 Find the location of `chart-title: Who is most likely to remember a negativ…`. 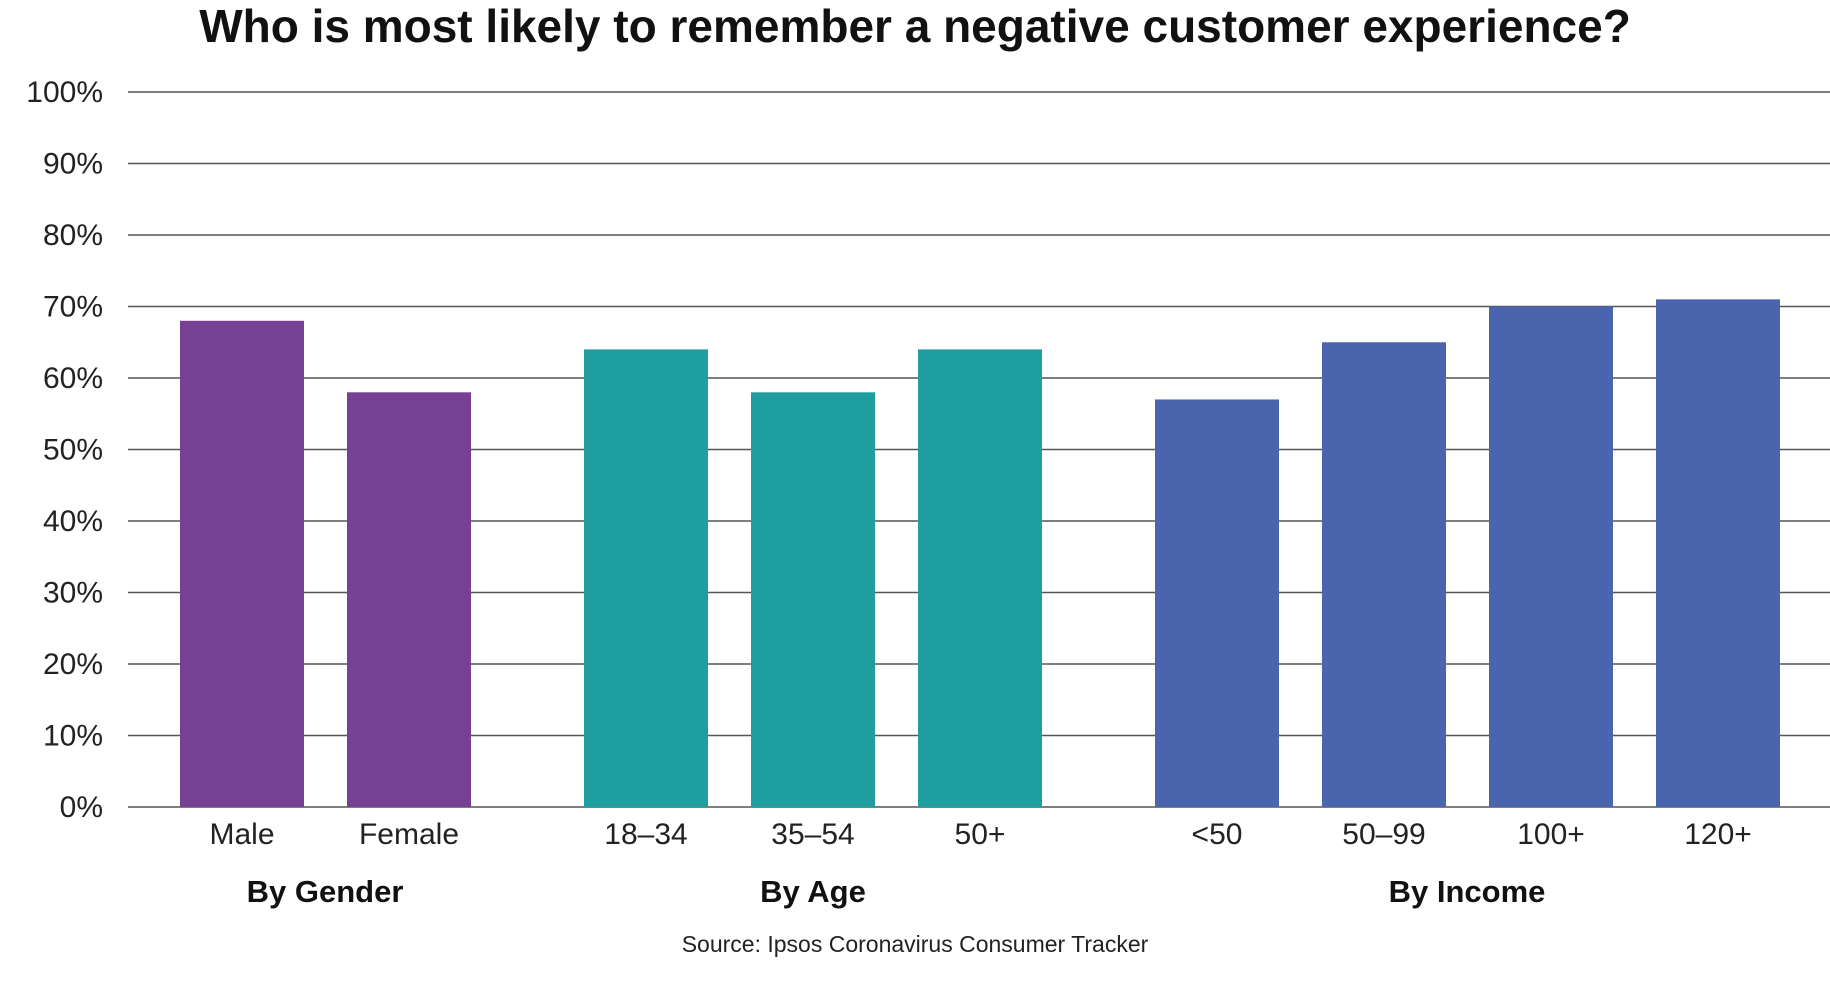

chart-title: Who is most likely to remember a negativ… is located at coordinates (915, 26).